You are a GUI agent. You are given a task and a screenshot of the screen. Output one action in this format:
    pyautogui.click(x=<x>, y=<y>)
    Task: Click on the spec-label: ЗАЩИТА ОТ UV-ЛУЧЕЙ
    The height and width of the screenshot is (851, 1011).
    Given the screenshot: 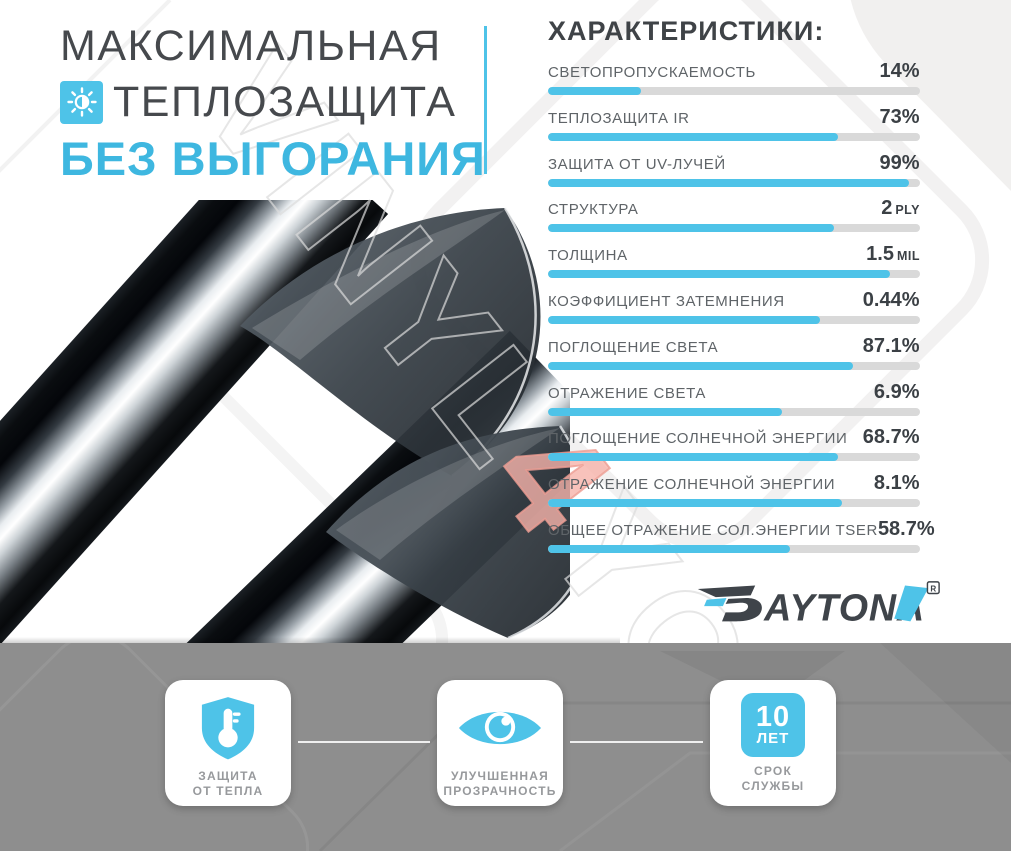 What is the action you would take?
    pyautogui.click(x=637, y=164)
    